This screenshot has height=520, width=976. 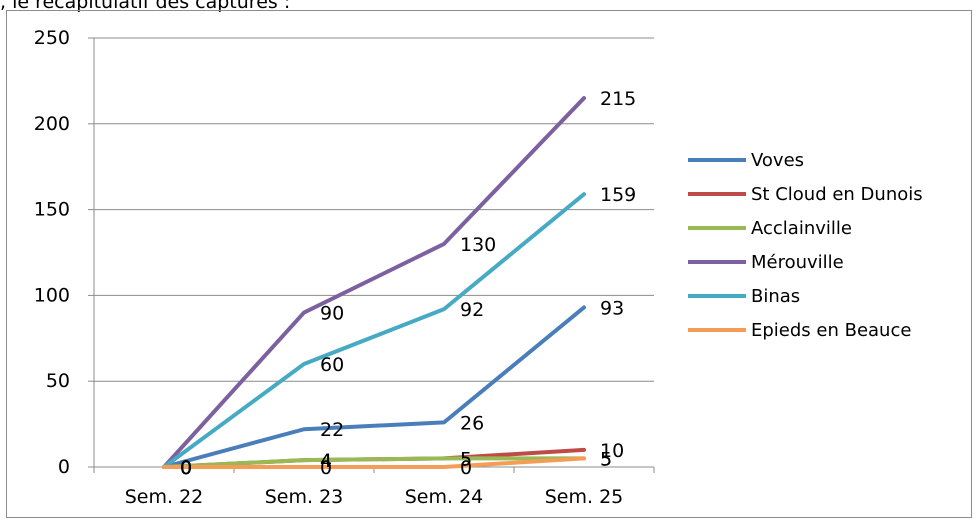 What do you see at coordinates (145, 6) in the screenshot?
I see `caption-text: , le récapitulatif des captures :` at bounding box center [145, 6].